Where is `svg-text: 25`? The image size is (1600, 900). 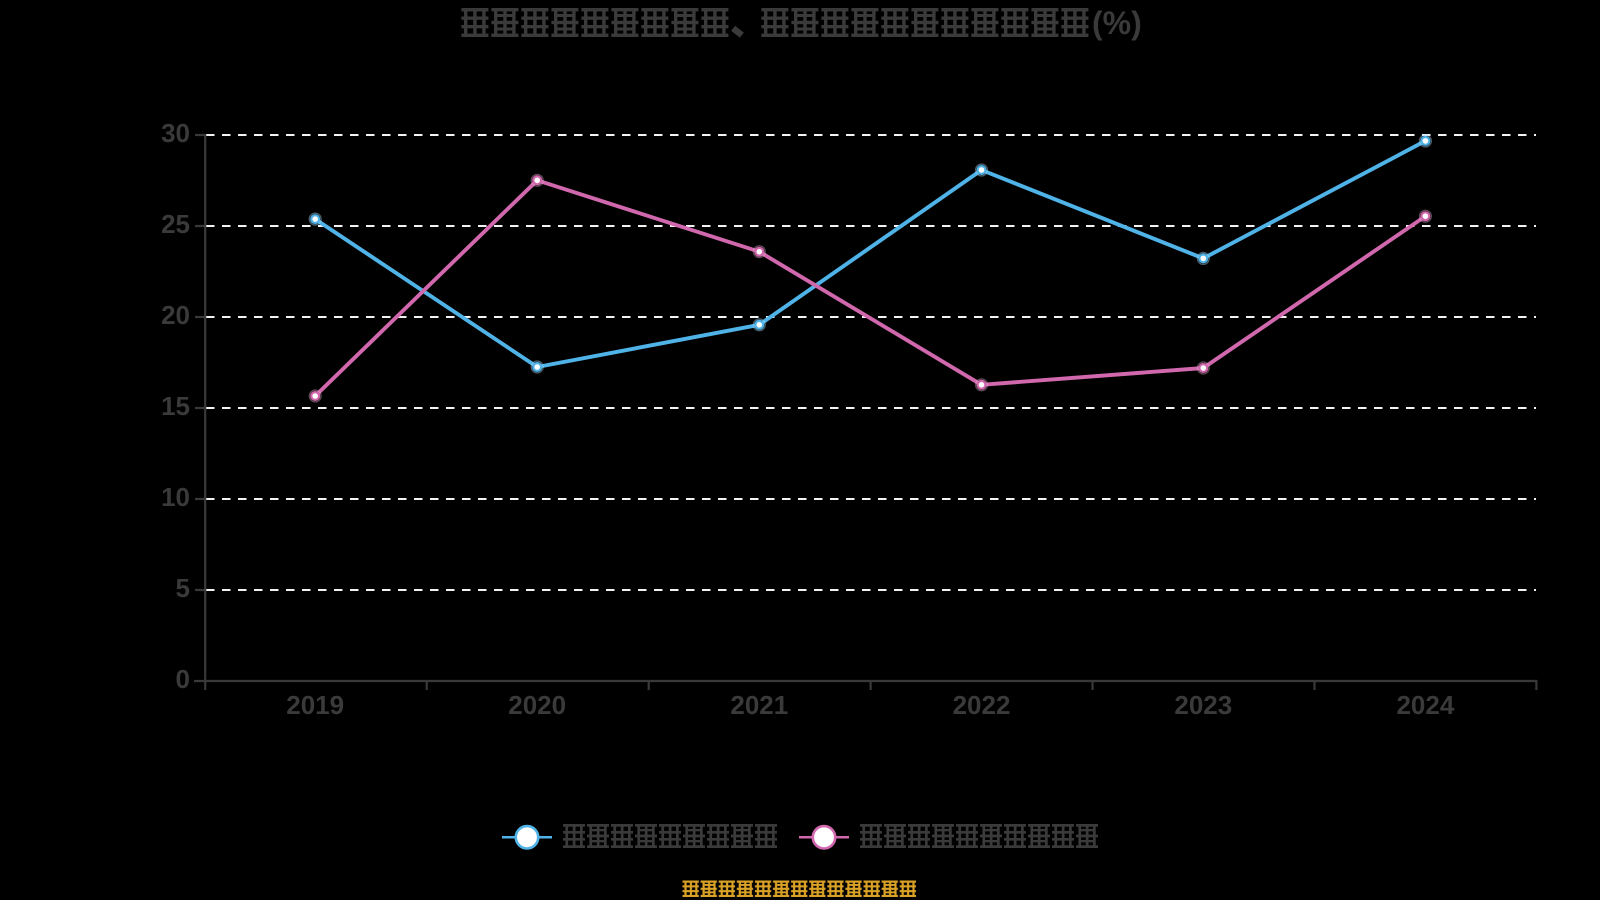 svg-text: 25 is located at coordinates (175, 224).